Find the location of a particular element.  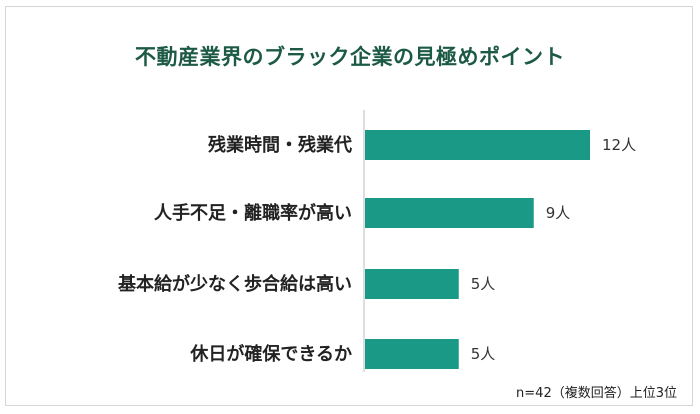

category-label: 残業時間・残業代 is located at coordinates (280, 145).